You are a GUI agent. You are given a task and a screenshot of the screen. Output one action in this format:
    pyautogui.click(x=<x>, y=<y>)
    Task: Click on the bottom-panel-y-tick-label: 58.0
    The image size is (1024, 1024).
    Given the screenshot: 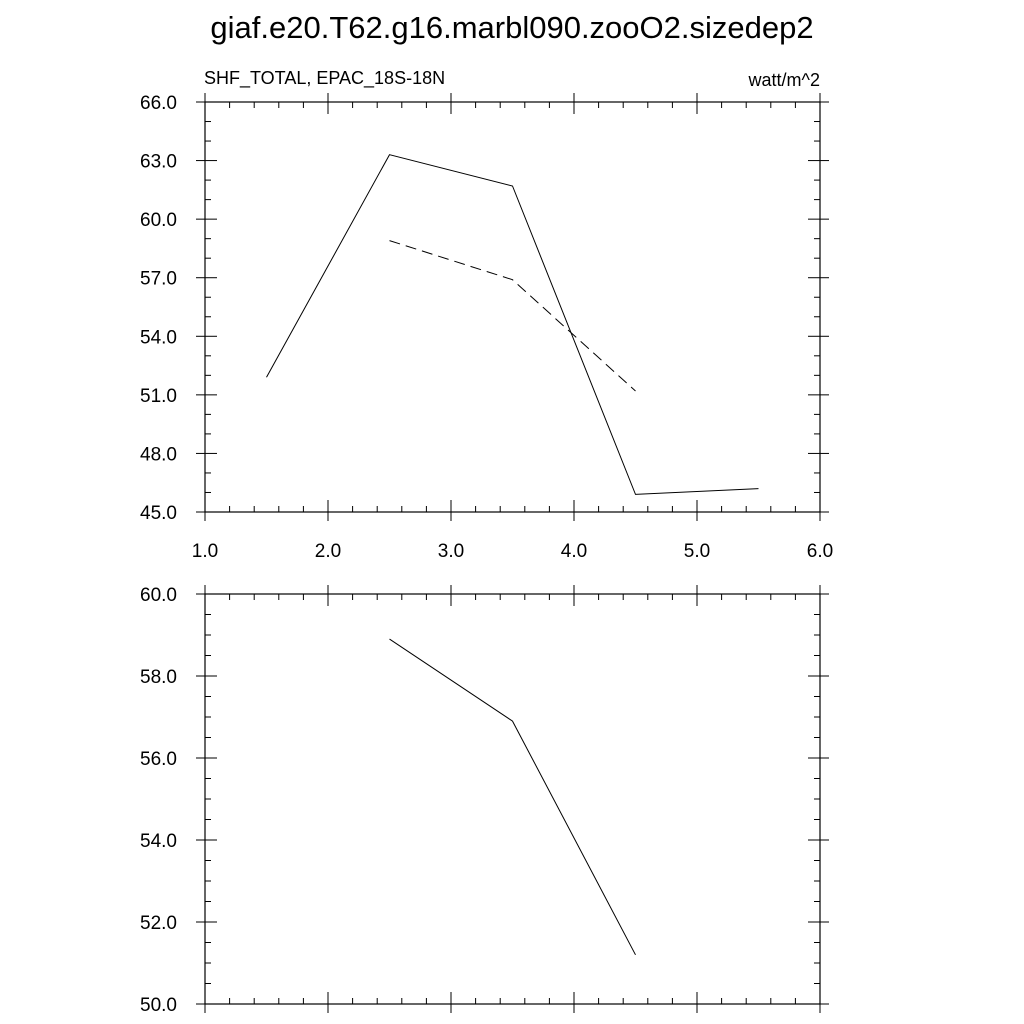 What is the action you would take?
    pyautogui.click(x=158, y=677)
    